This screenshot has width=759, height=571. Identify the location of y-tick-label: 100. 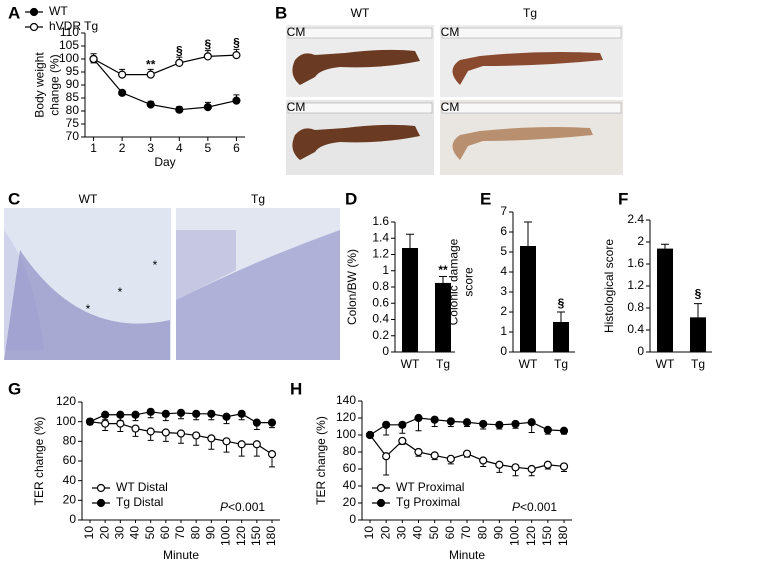
(69, 58).